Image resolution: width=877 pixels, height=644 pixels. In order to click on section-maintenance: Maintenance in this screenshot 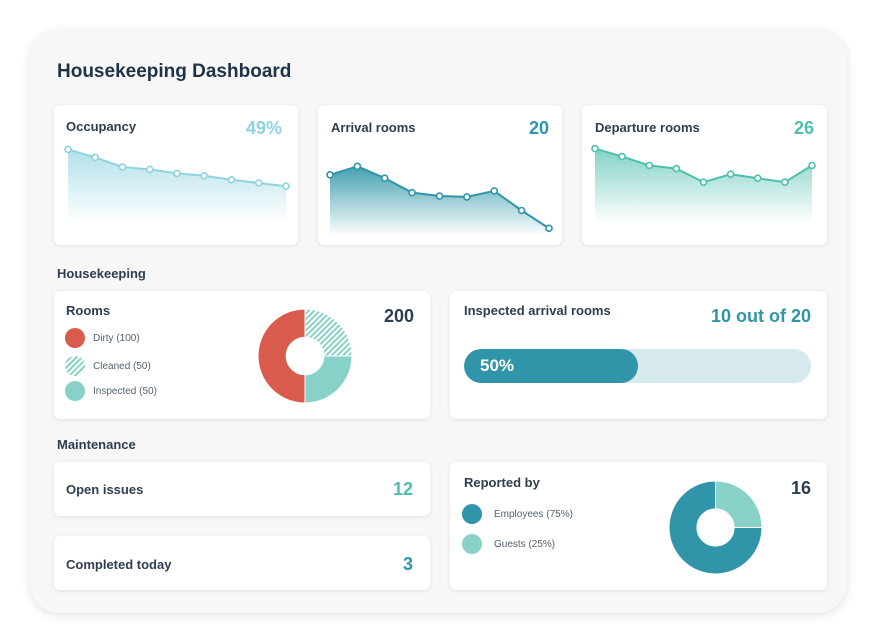, I will do `click(96, 444)`.